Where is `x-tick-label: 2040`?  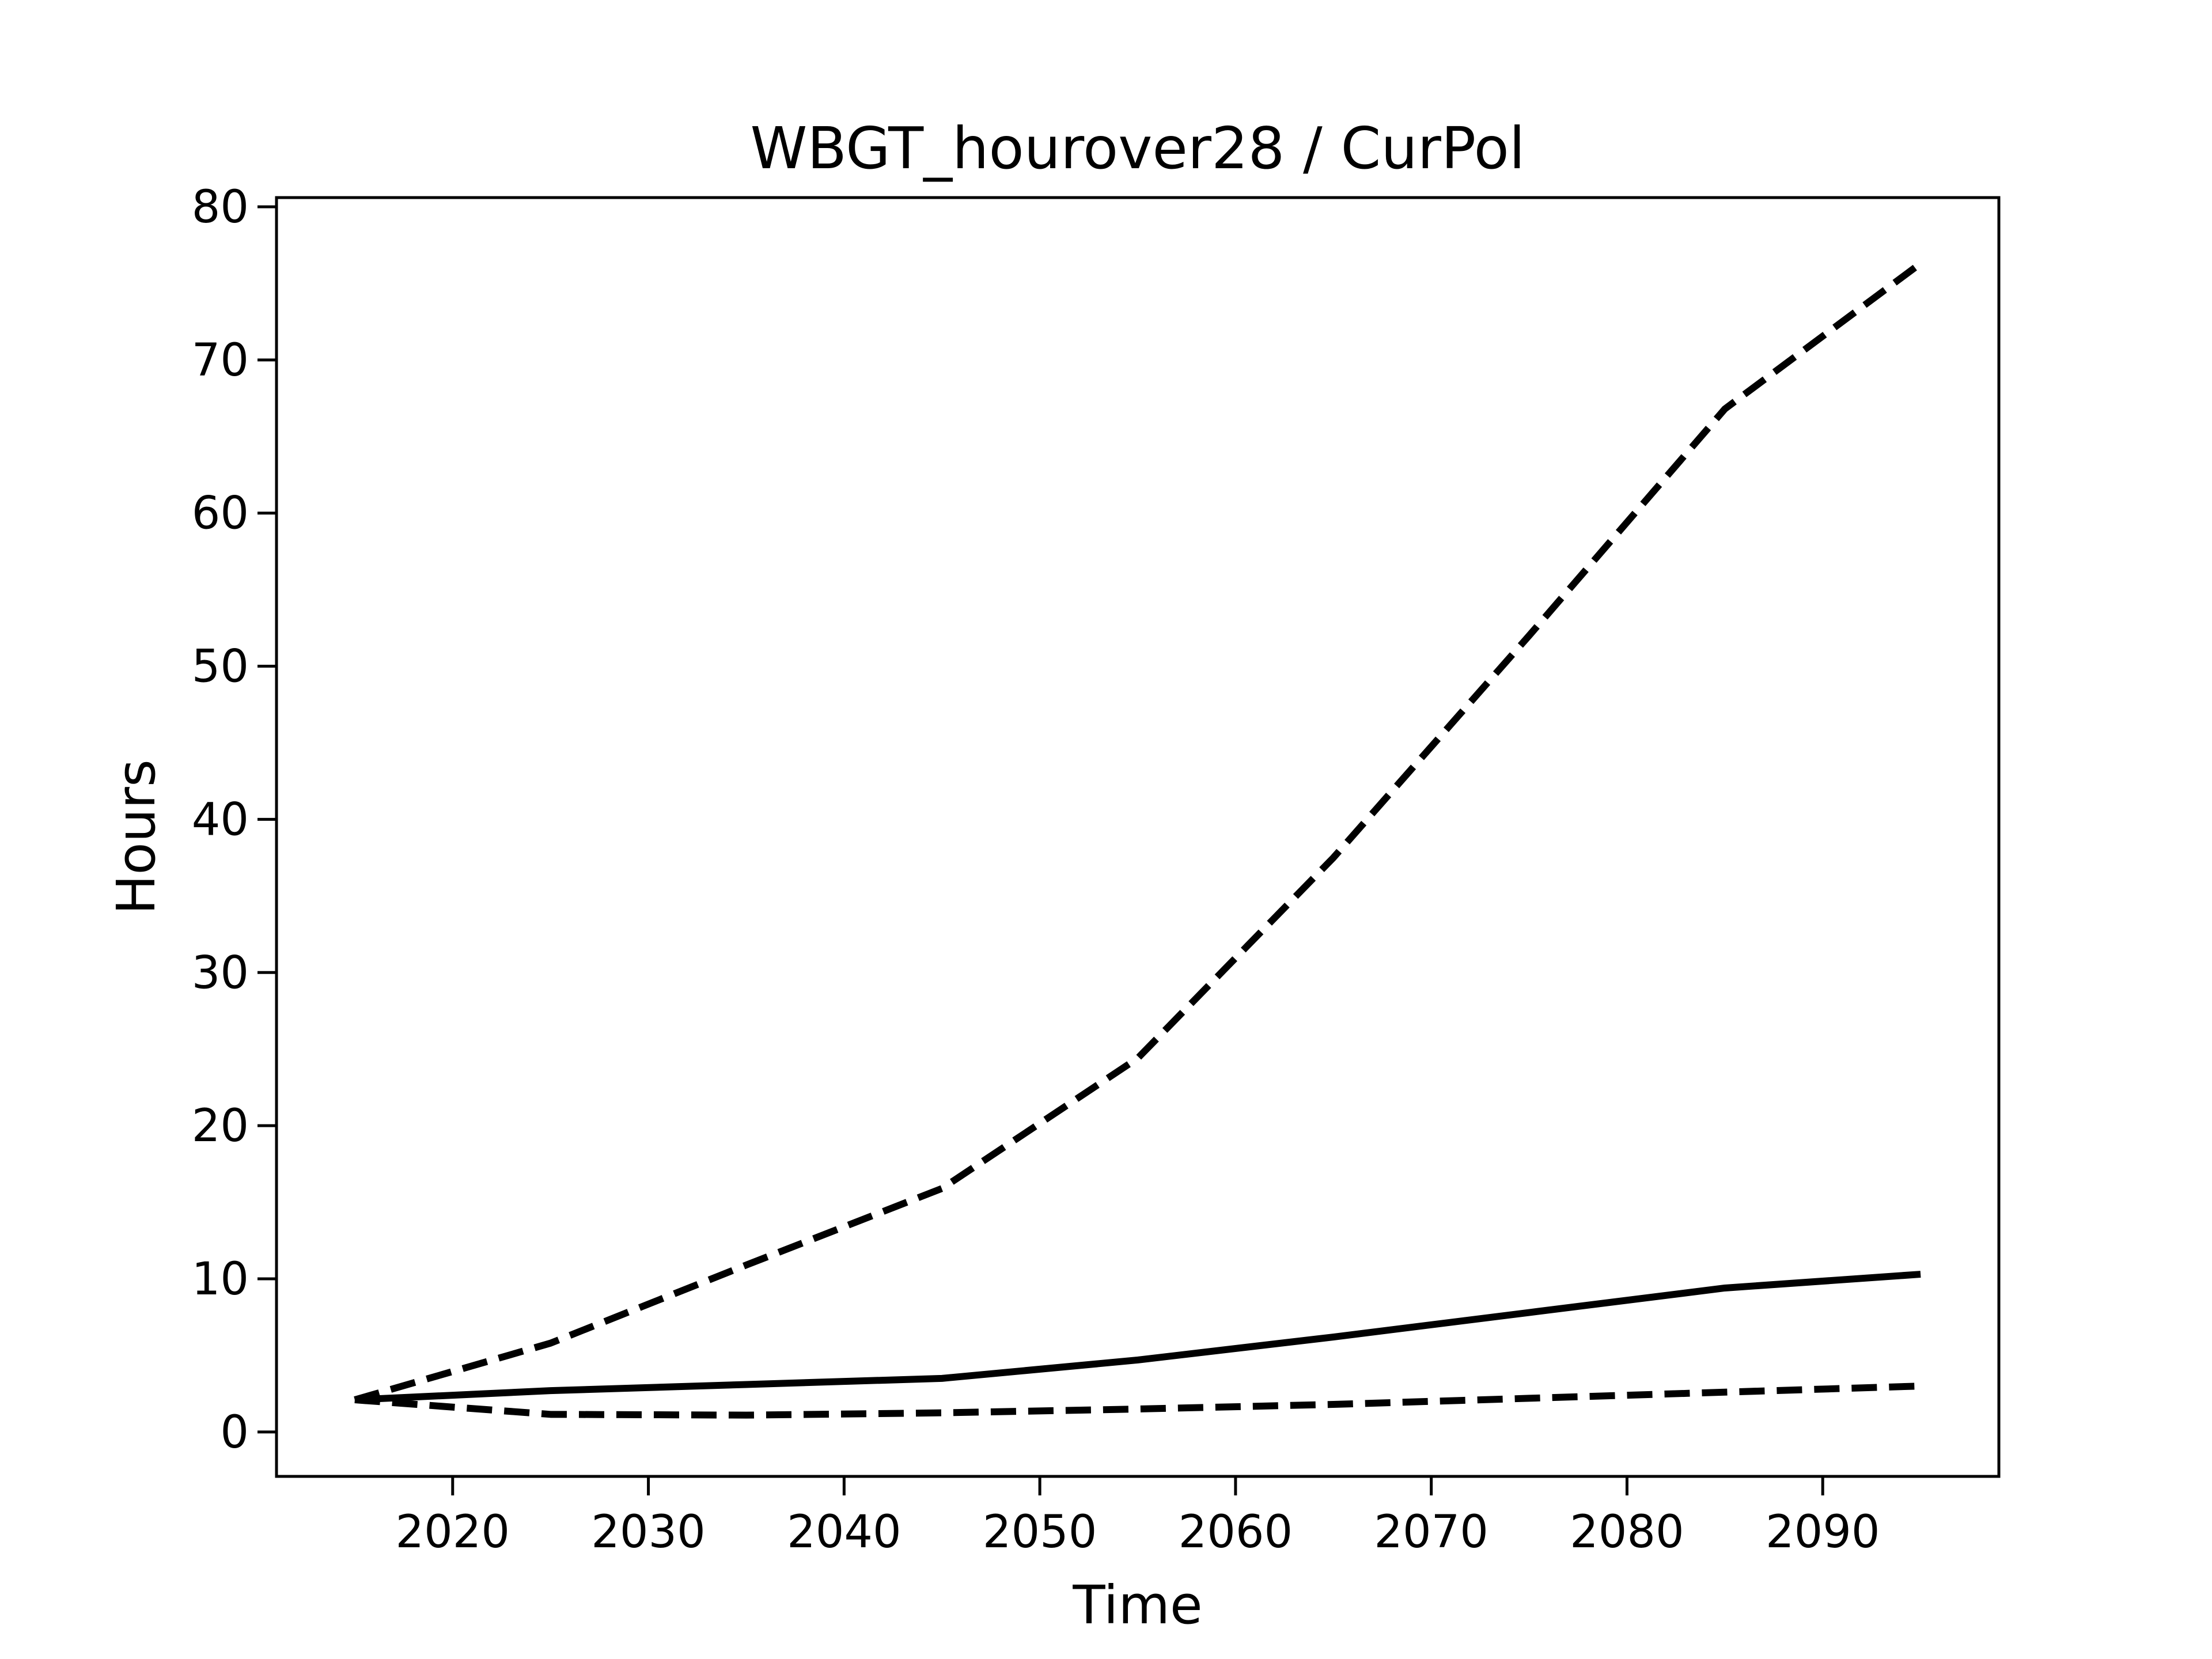
x-tick-label: 2040 is located at coordinates (844, 1532).